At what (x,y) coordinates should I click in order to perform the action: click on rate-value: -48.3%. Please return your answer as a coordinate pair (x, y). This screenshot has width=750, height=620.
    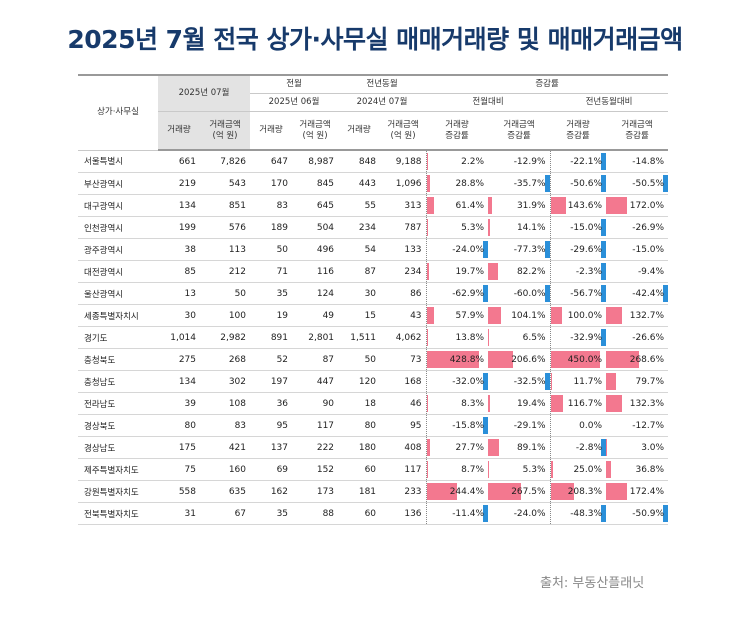
    Looking at the image, I should click on (586, 513).